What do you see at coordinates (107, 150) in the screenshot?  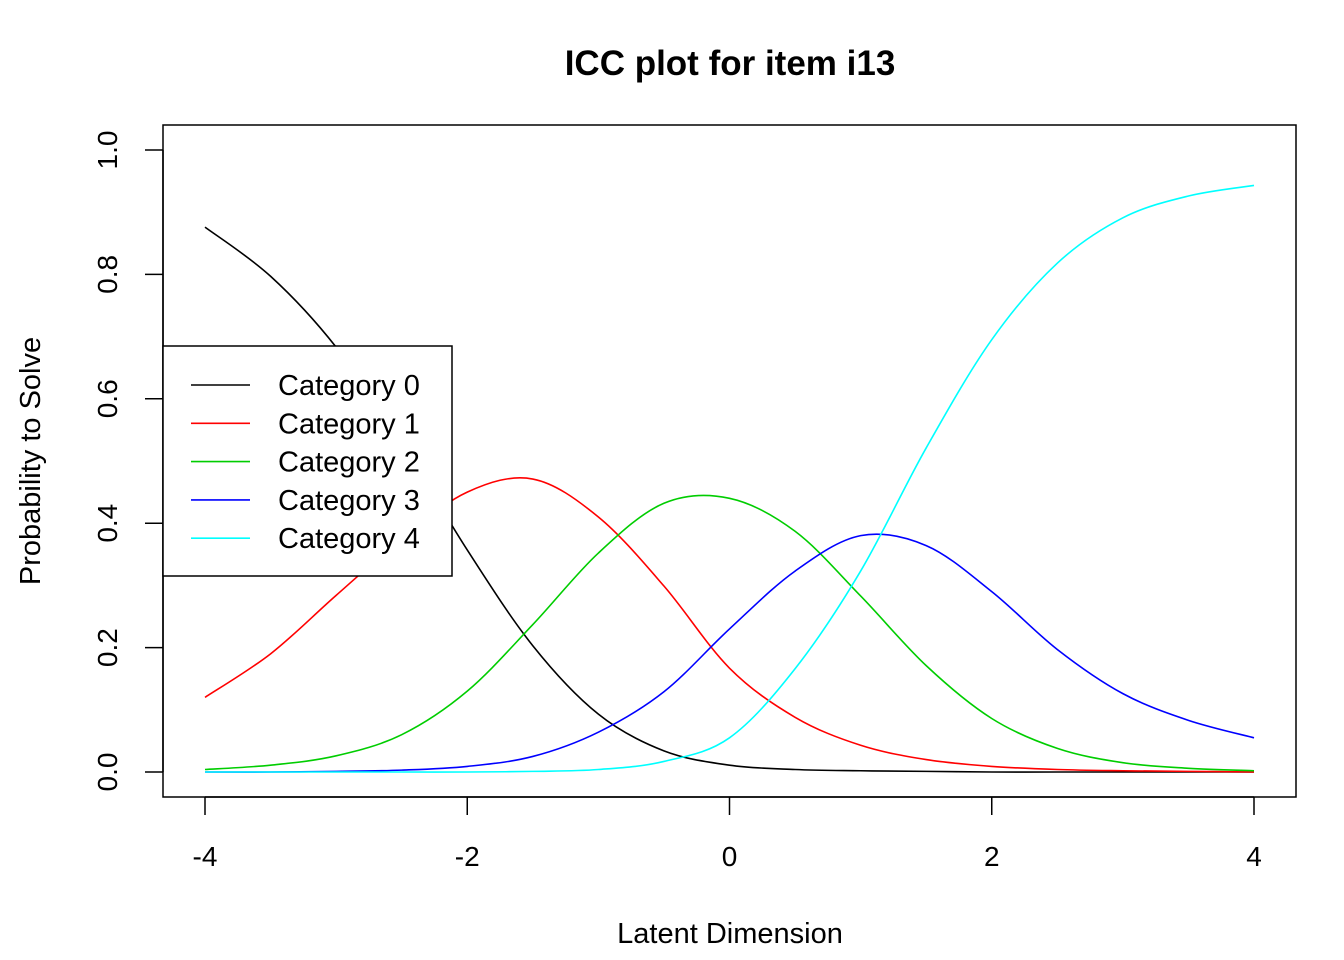 I see `y-tick-label: 1.0` at bounding box center [107, 150].